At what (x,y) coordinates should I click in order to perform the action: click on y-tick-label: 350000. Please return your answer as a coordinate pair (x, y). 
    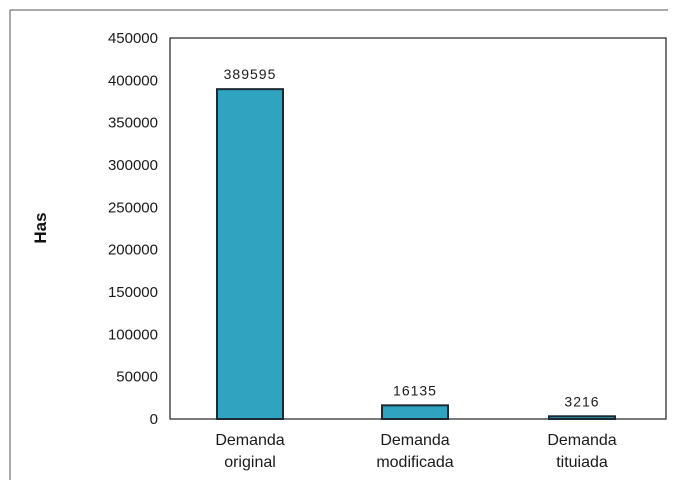
    Looking at the image, I should click on (133, 123).